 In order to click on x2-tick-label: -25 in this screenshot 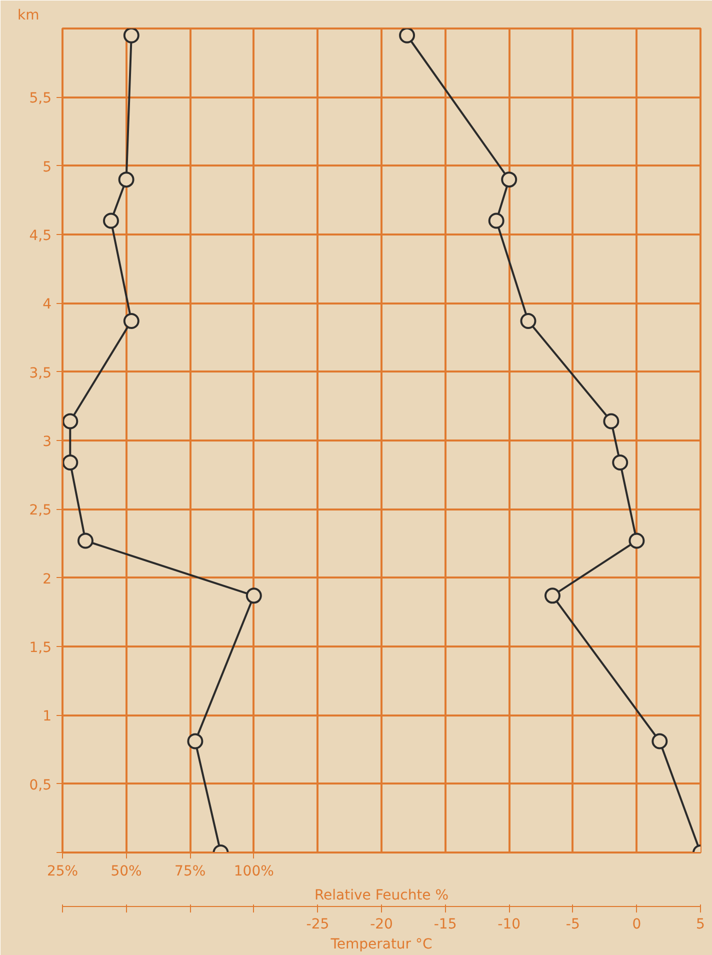, I will do `click(318, 924)`.